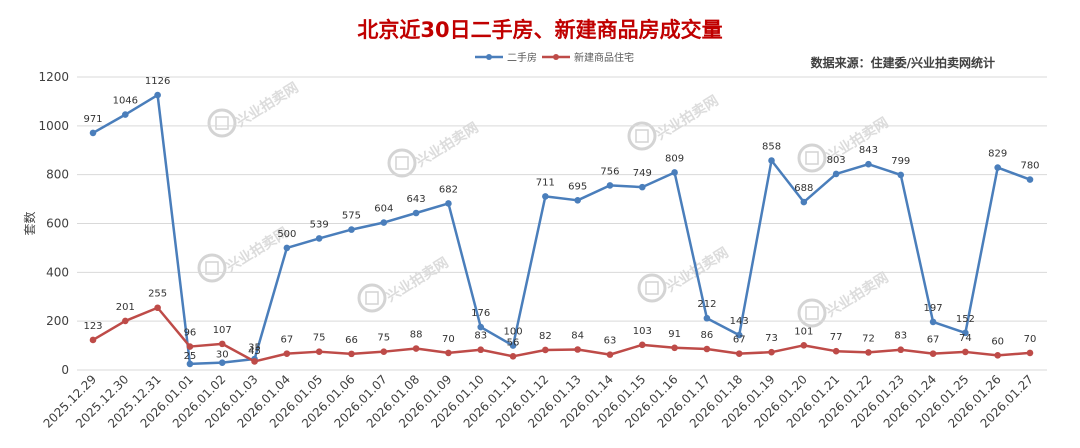 The height and width of the screenshot is (448, 1080). What do you see at coordinates (803, 331) in the screenshot?
I see `data-label: 101` at bounding box center [803, 331].